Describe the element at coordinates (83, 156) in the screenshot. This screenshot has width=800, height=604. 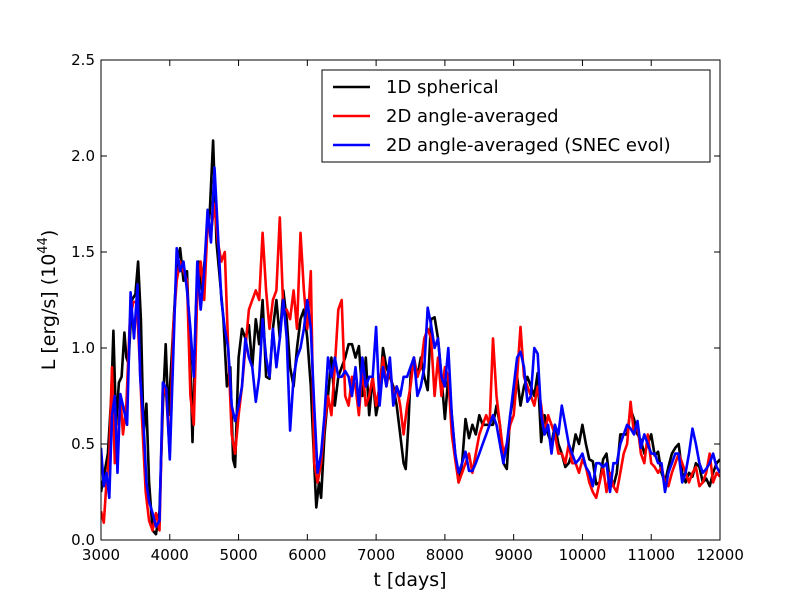
I see `y-tick-label: 2.0` at that location.